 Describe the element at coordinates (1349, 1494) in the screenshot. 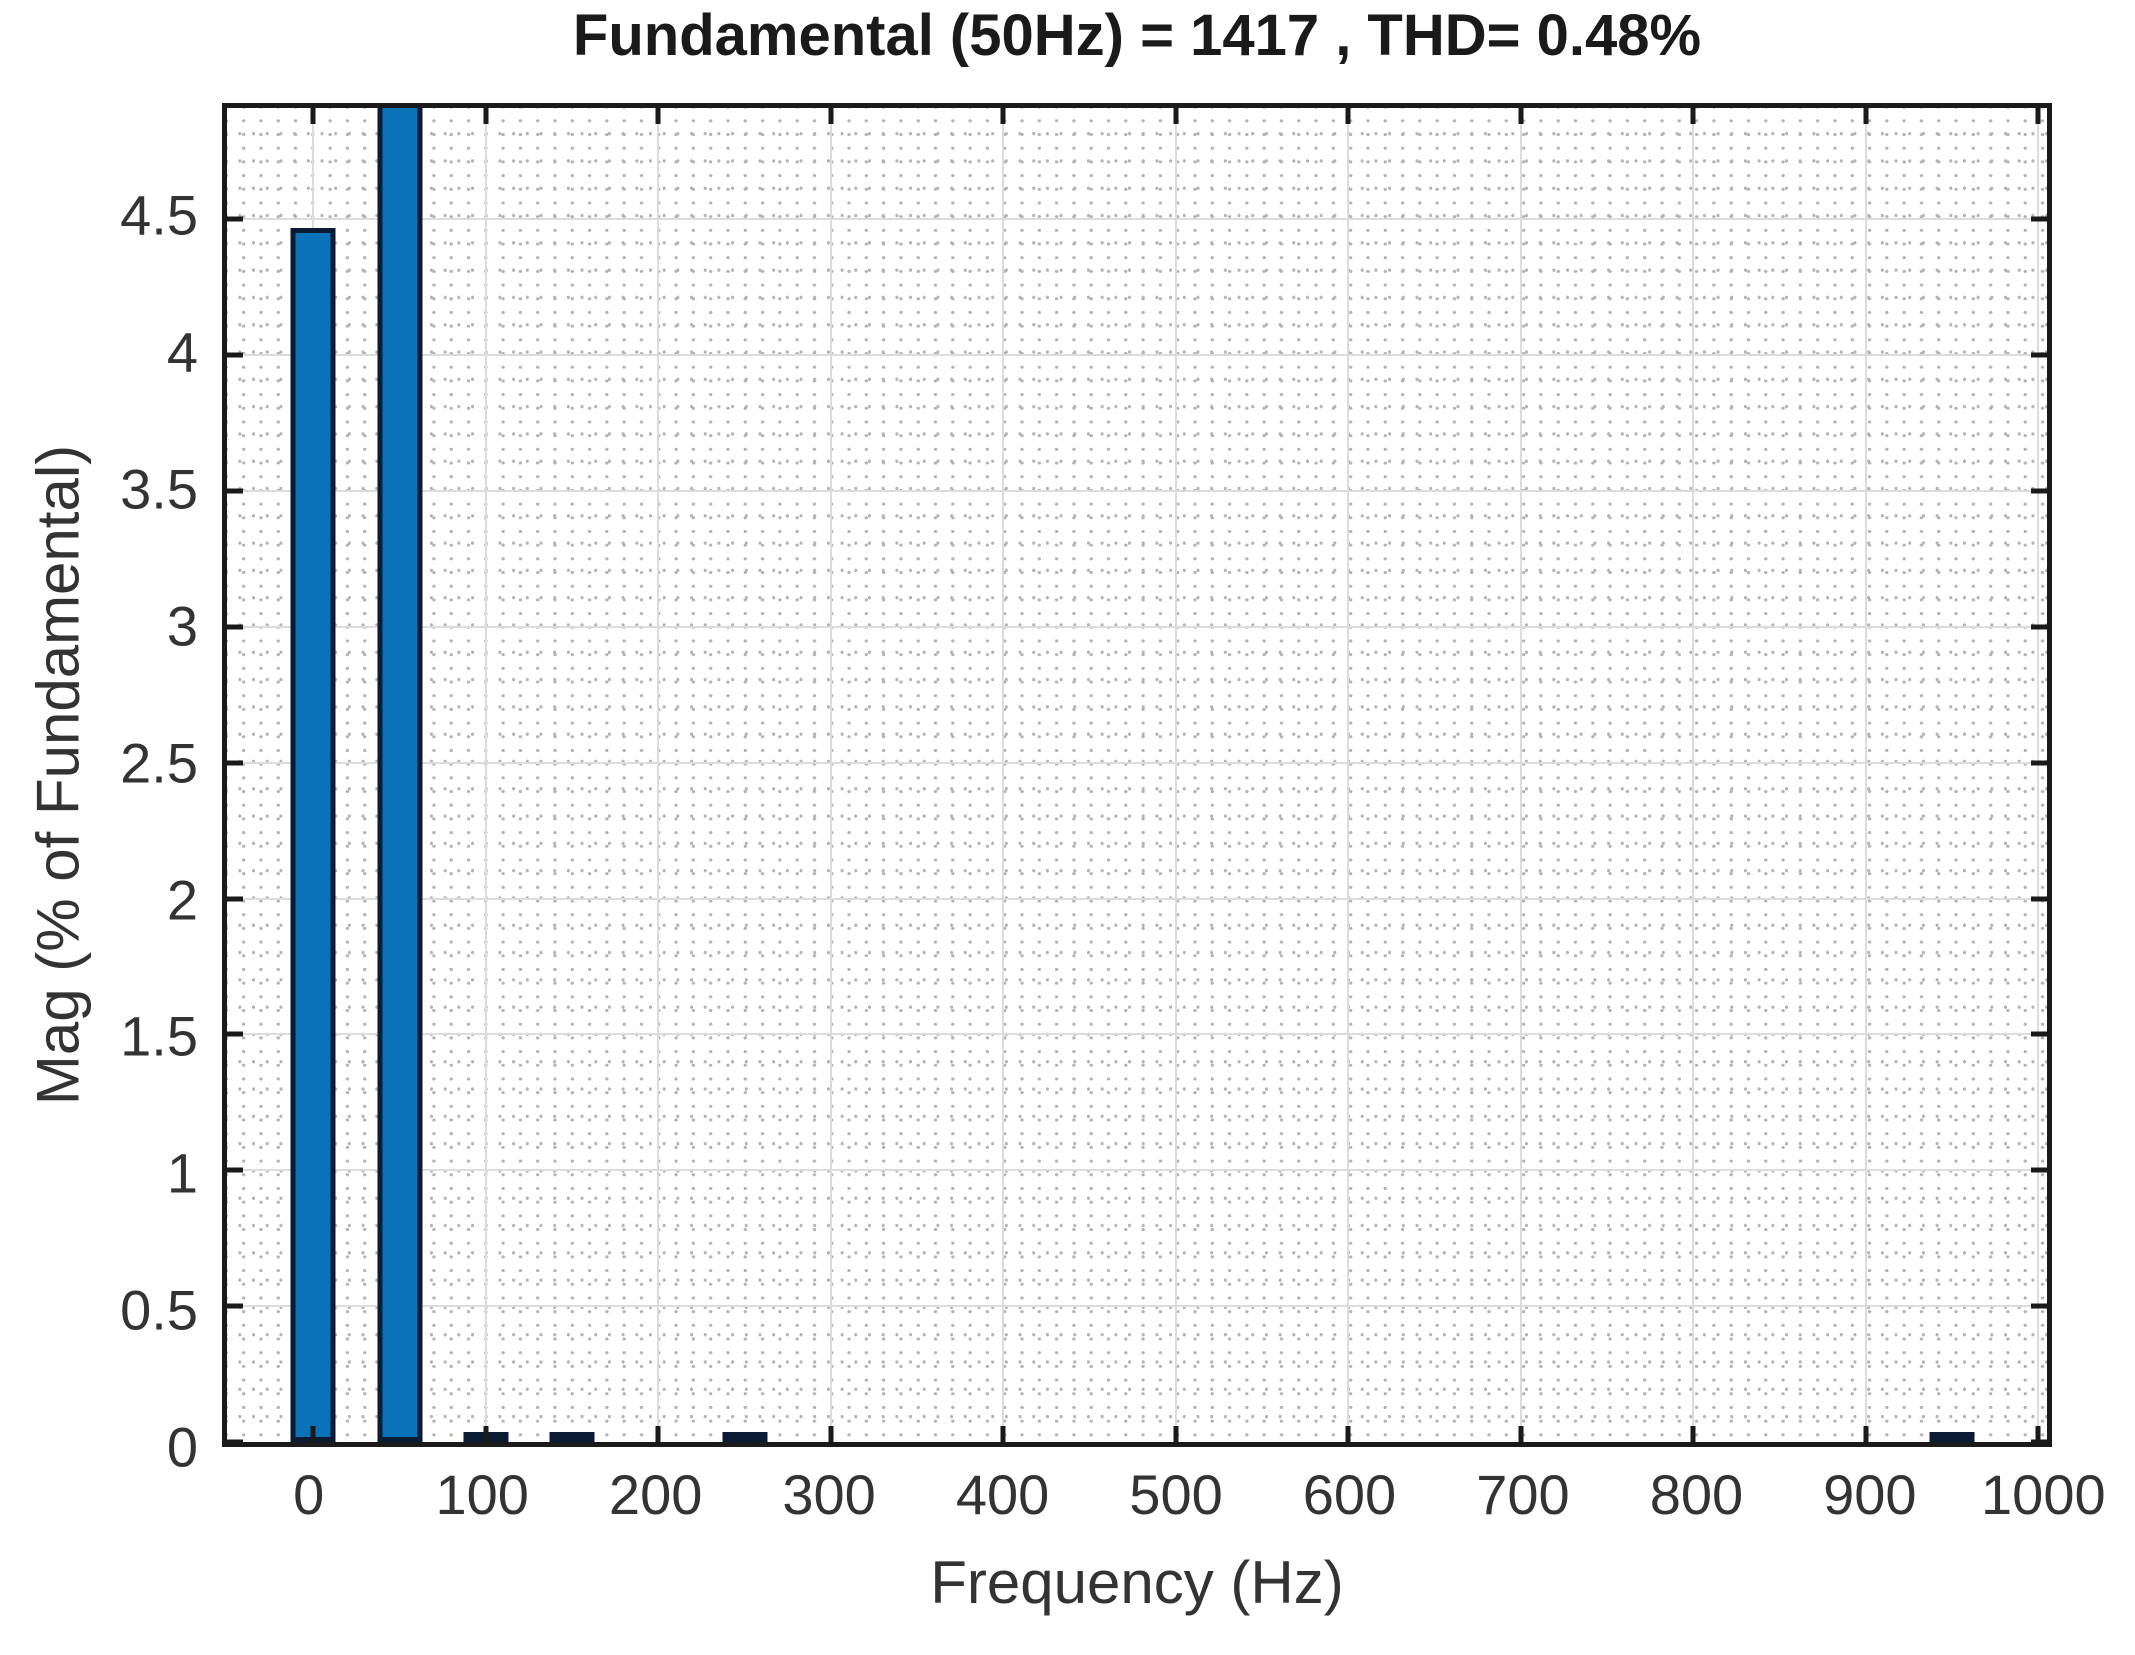

I see `x-tick-label: 600` at that location.